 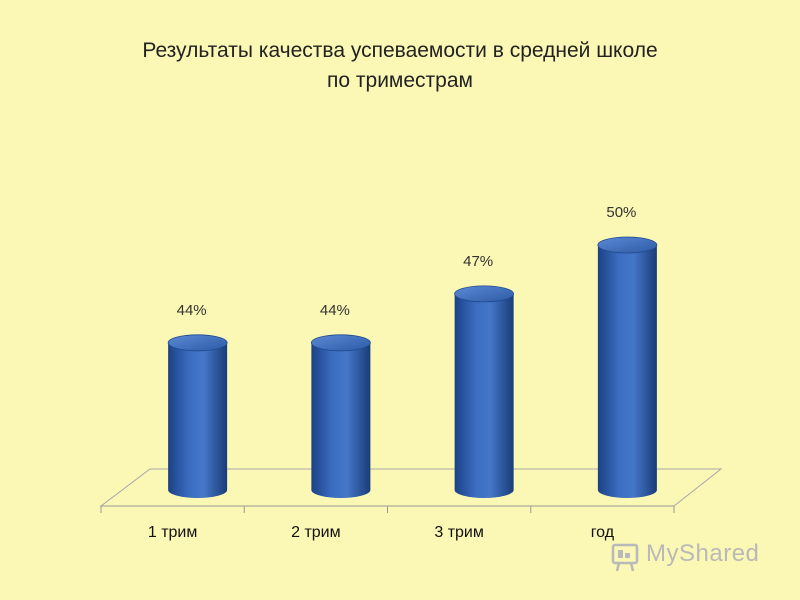 I want to click on x-tick-label: 3 трим, so click(x=459, y=532).